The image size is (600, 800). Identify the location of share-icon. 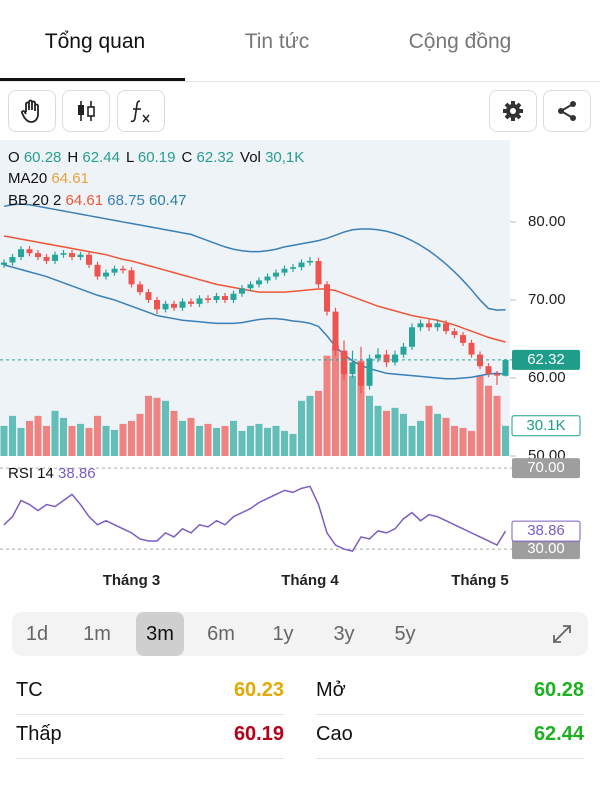
(567, 111).